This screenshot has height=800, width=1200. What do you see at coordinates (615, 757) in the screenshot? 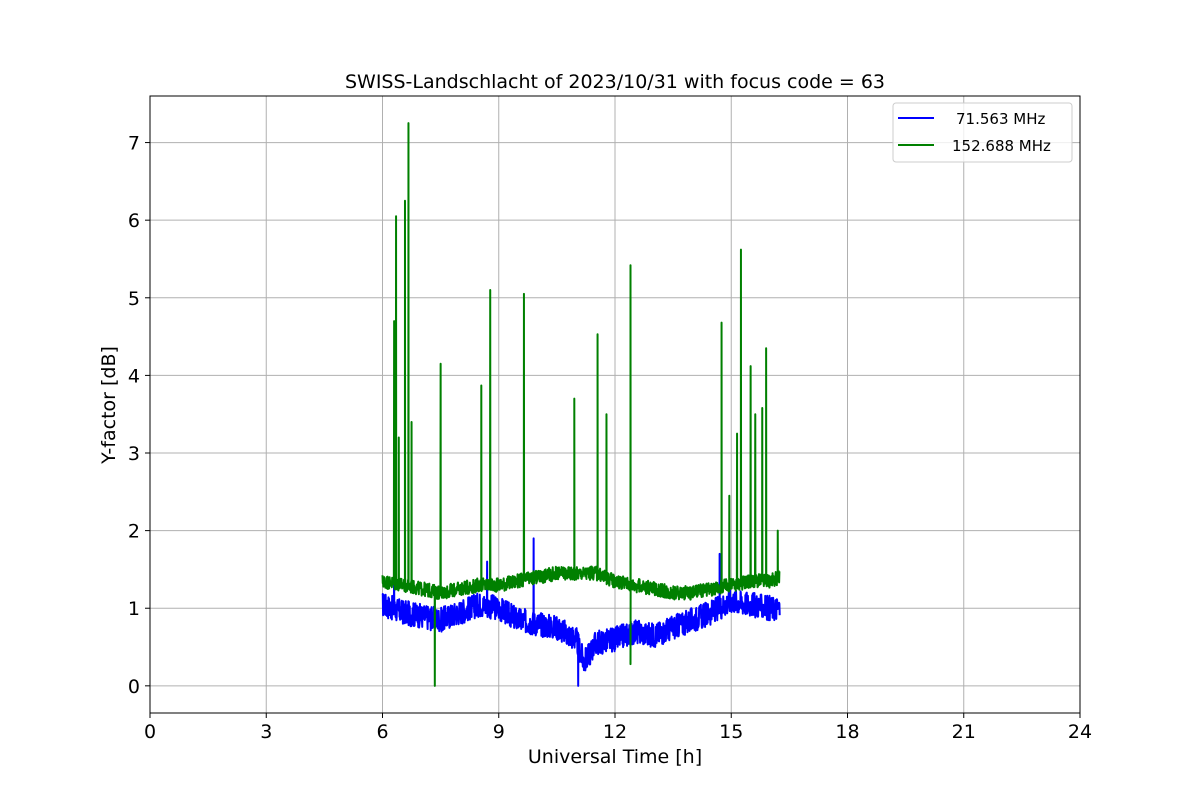
I see `x-axis-label: Universal Time [h]` at bounding box center [615, 757].